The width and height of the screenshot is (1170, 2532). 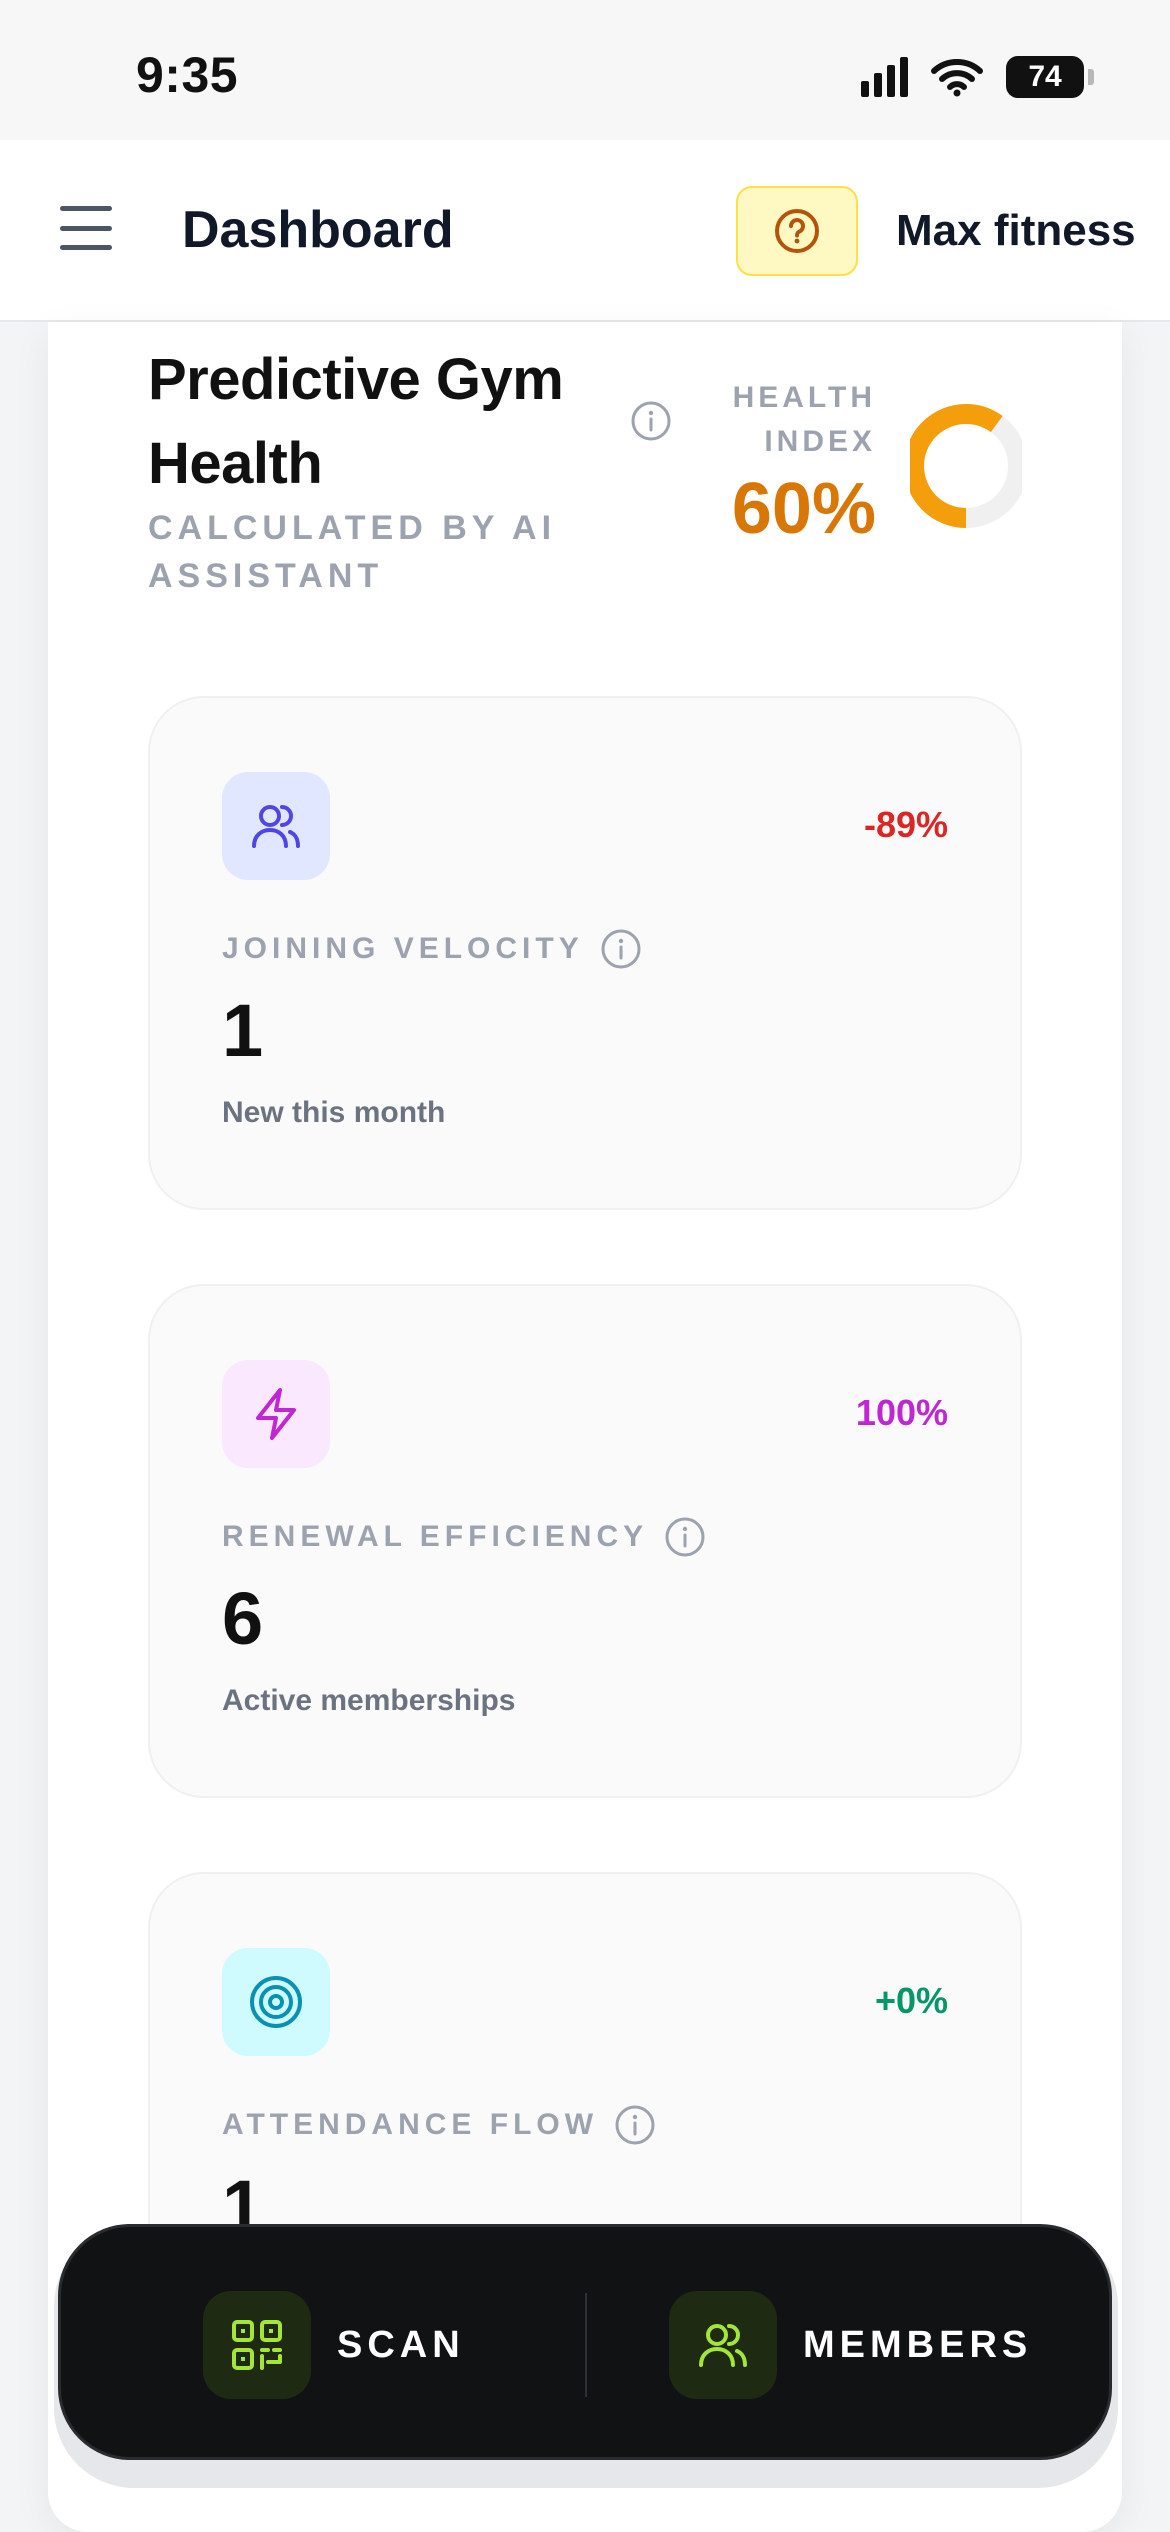 What do you see at coordinates (276, 1414) in the screenshot?
I see `lightning-icon` at bounding box center [276, 1414].